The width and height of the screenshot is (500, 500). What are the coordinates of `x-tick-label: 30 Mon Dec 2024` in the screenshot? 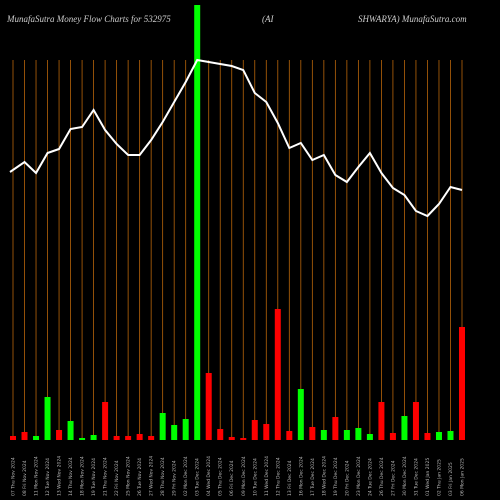 It's located at (405, 476).